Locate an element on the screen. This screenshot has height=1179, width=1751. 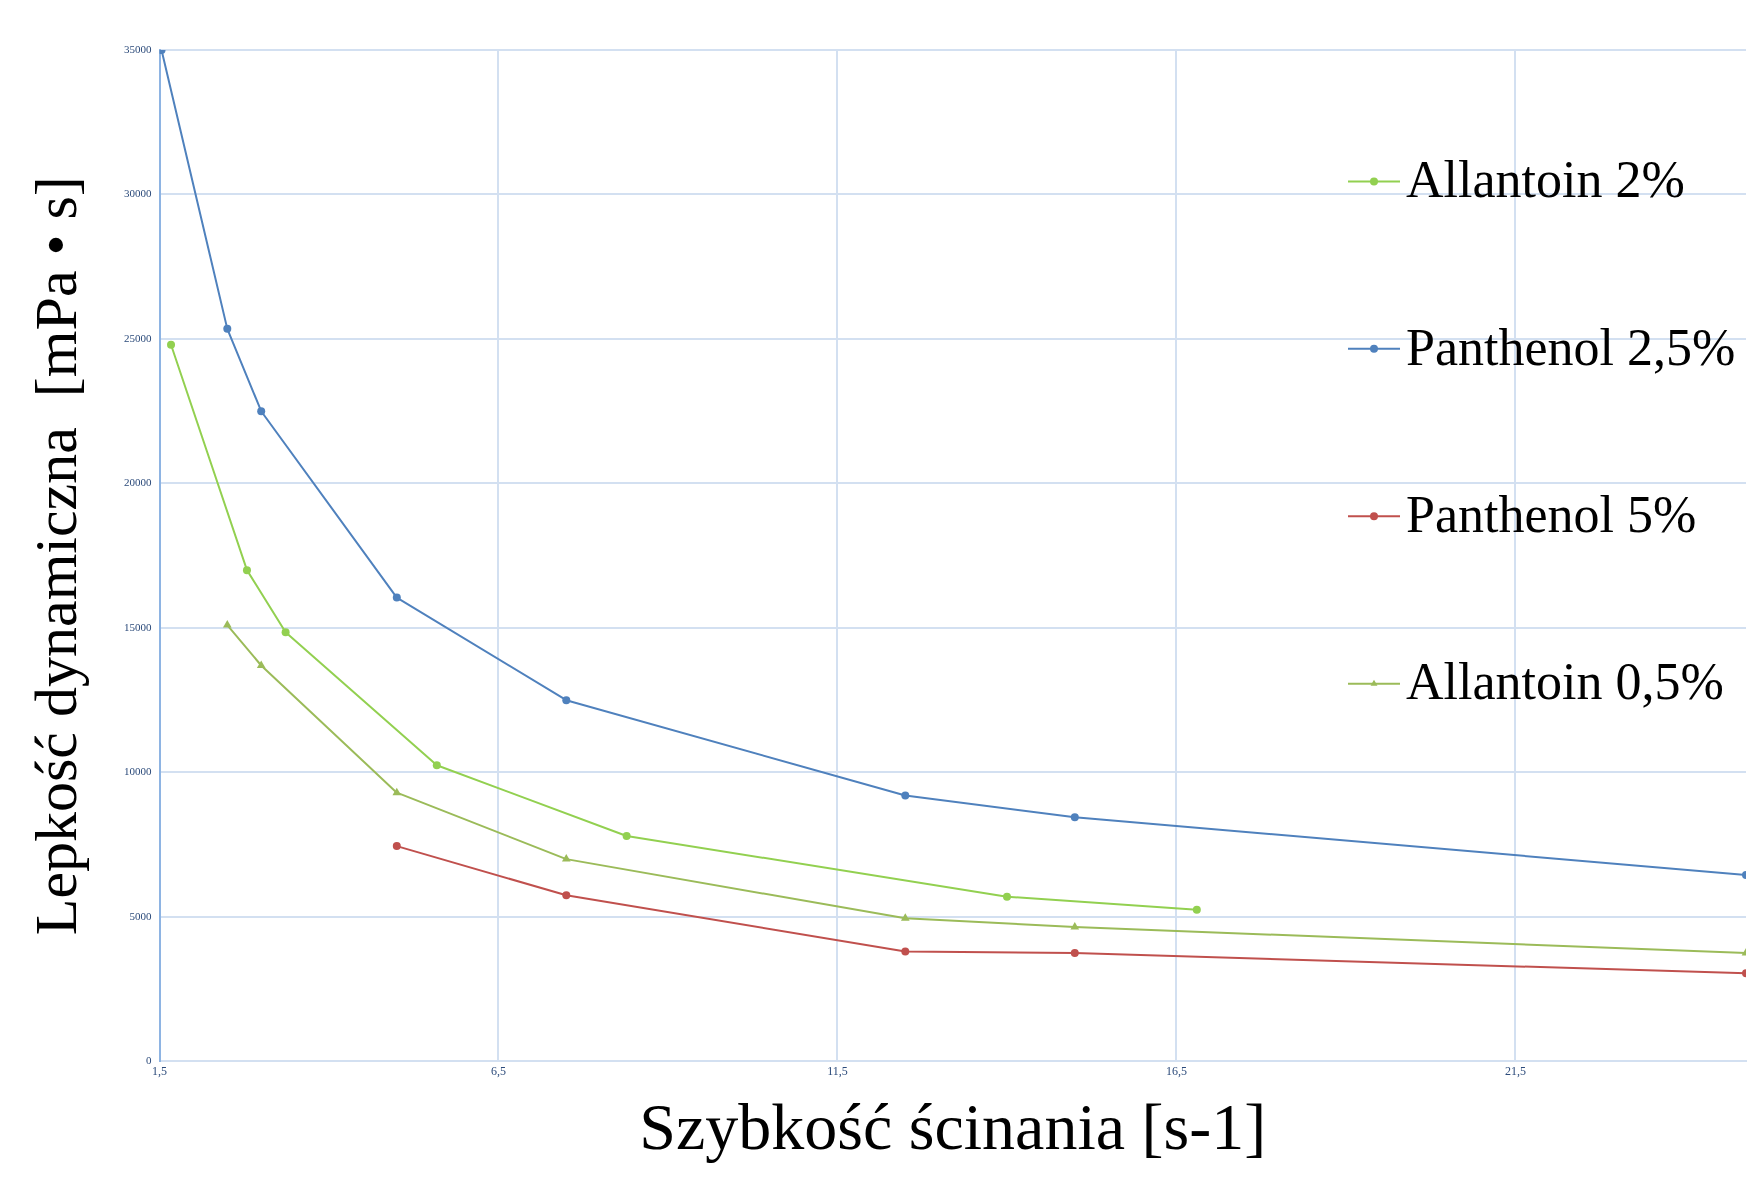
y-axis-title: Lepkość dynamiczna [mPa • s] is located at coordinates (55, 556).